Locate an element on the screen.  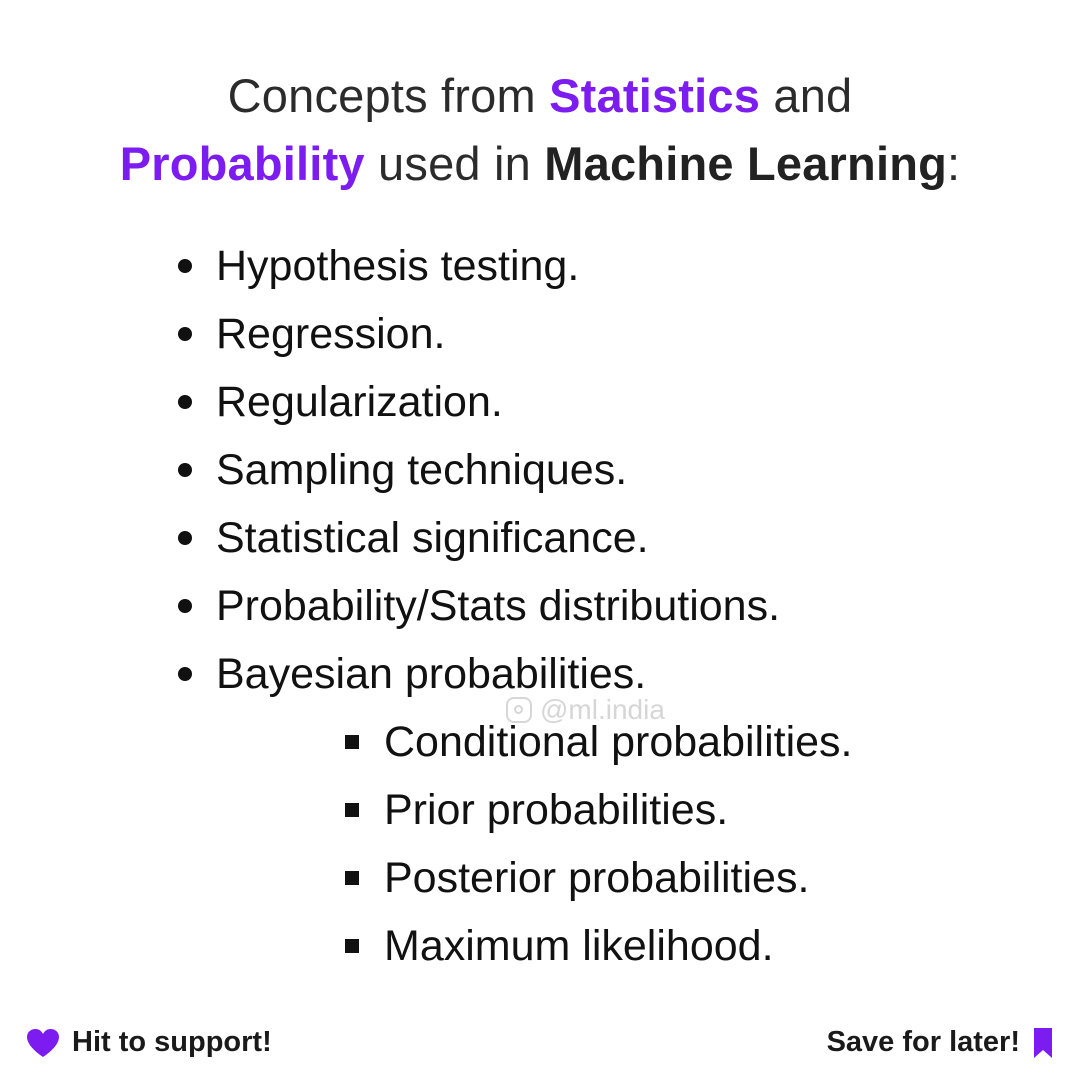
watermark-handle: @ml.india is located at coordinates (602, 709).